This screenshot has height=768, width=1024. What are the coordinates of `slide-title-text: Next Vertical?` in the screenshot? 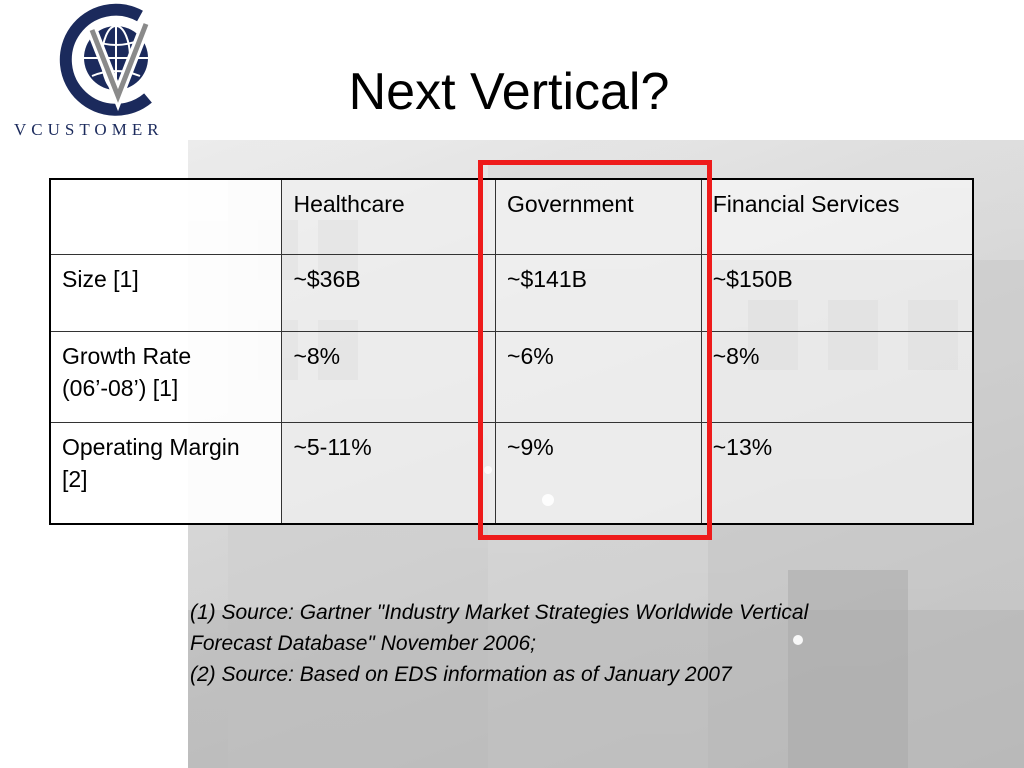 It's located at (509, 92).